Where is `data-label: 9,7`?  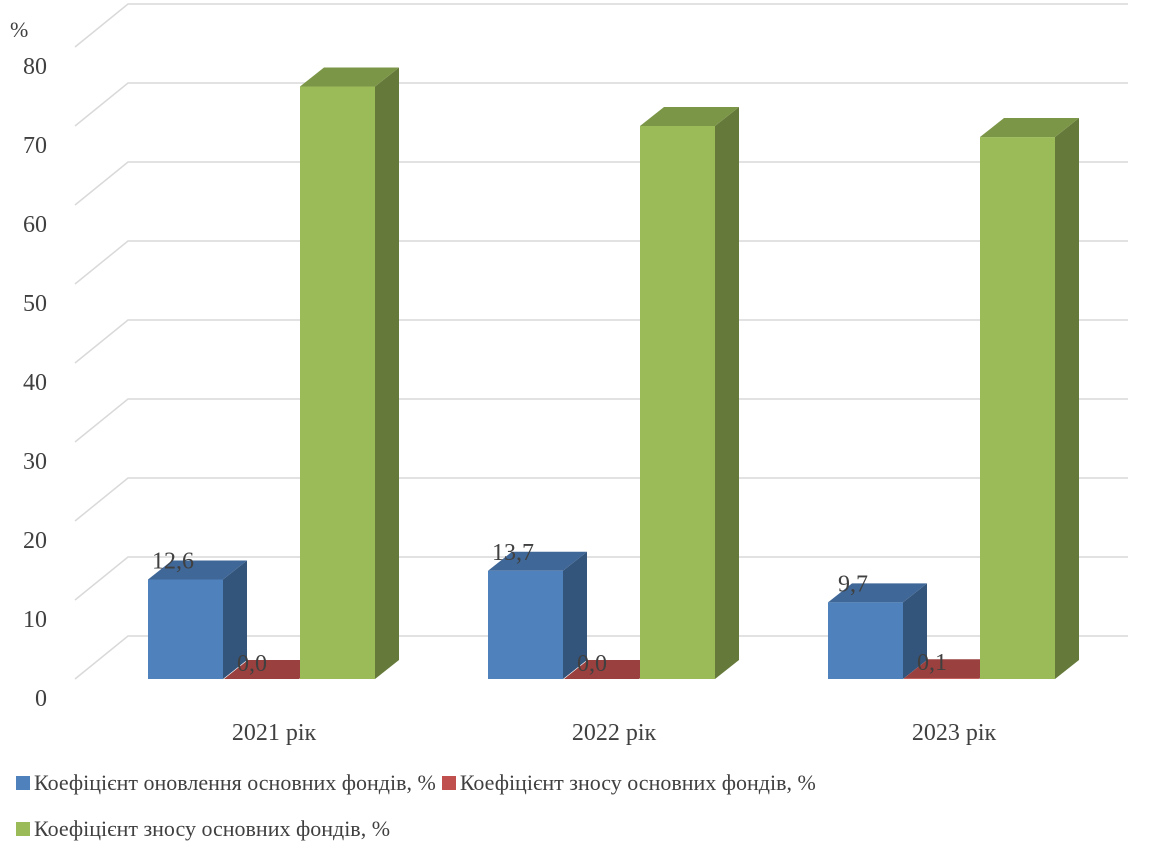
data-label: 9,7 is located at coordinates (853, 584).